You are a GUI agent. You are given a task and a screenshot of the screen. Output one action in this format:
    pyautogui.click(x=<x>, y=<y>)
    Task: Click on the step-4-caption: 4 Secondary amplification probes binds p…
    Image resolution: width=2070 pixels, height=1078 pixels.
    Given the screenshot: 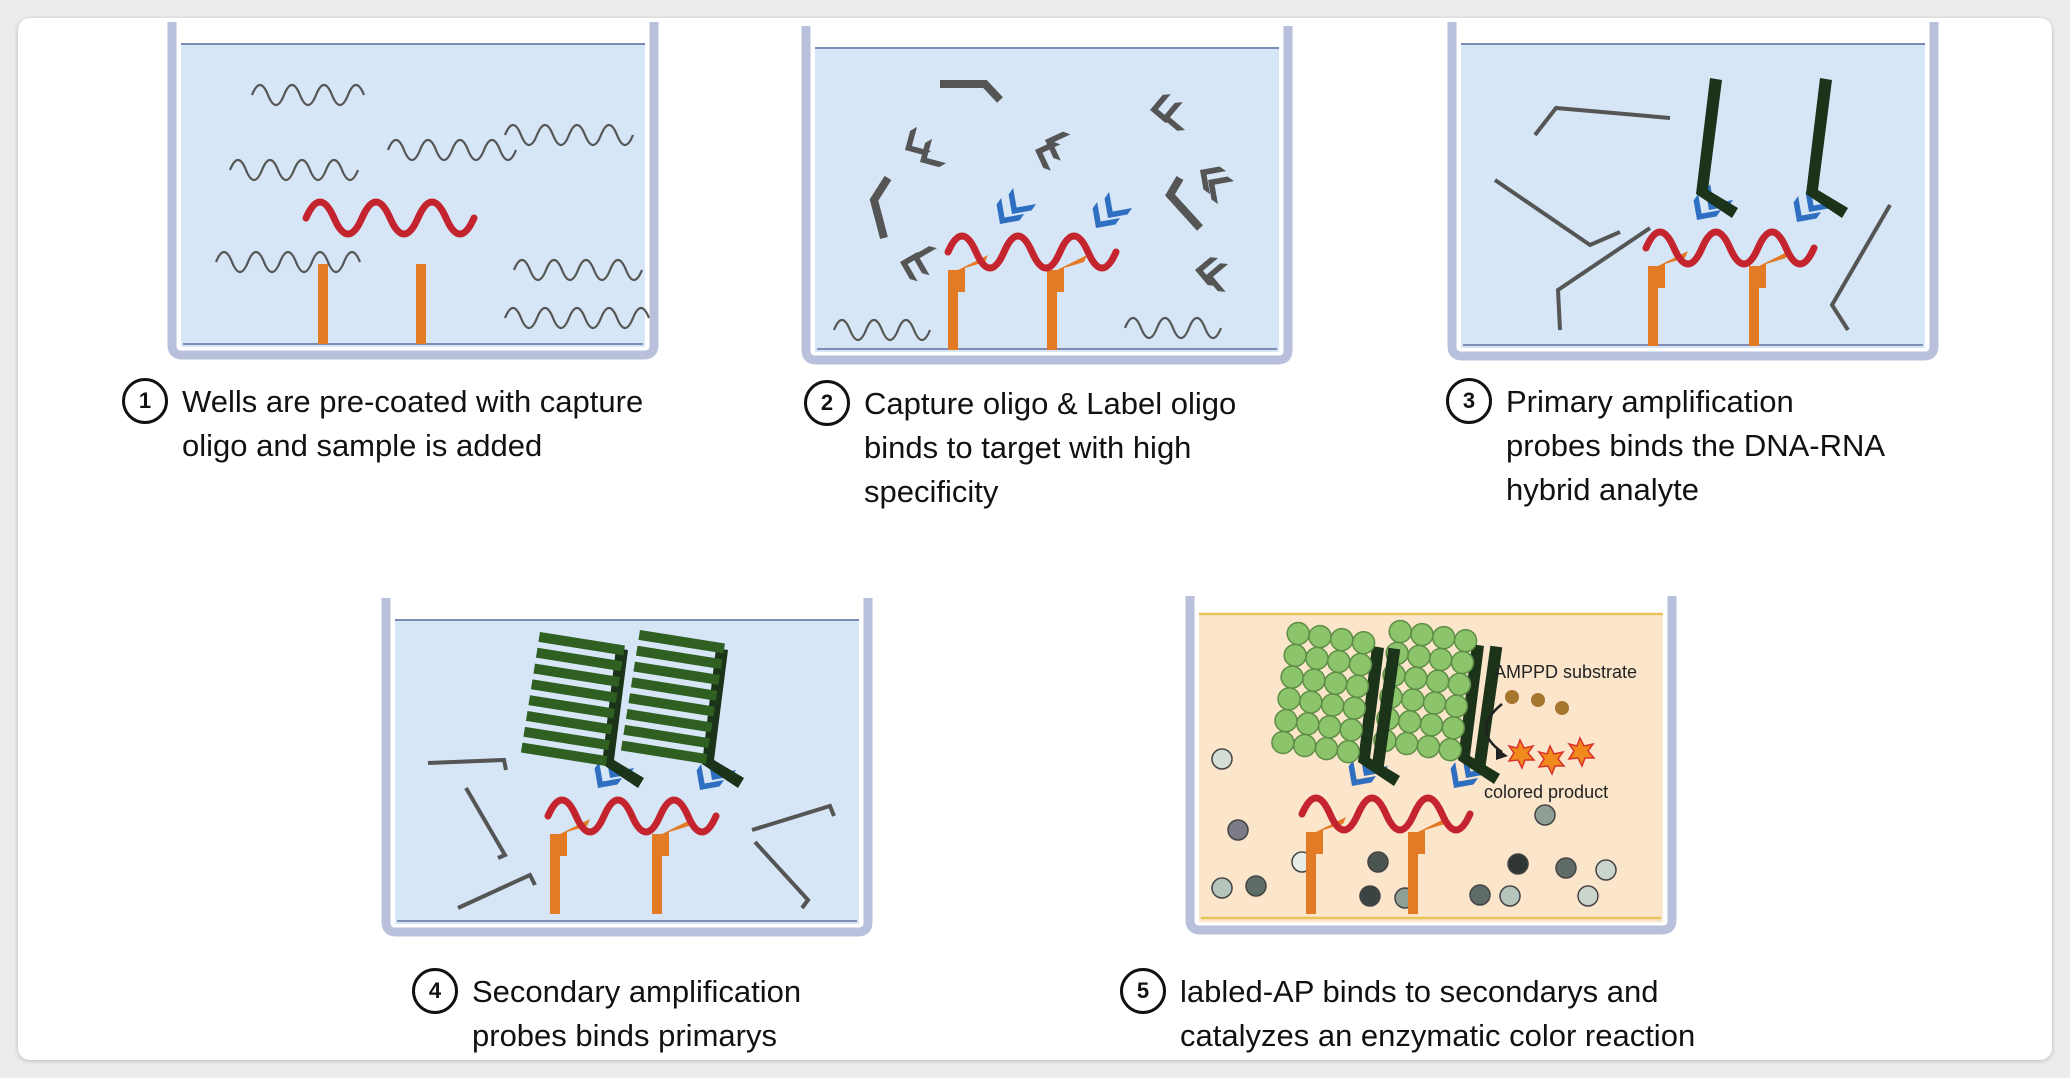 What is the action you would take?
    pyautogui.click(x=607, y=1013)
    